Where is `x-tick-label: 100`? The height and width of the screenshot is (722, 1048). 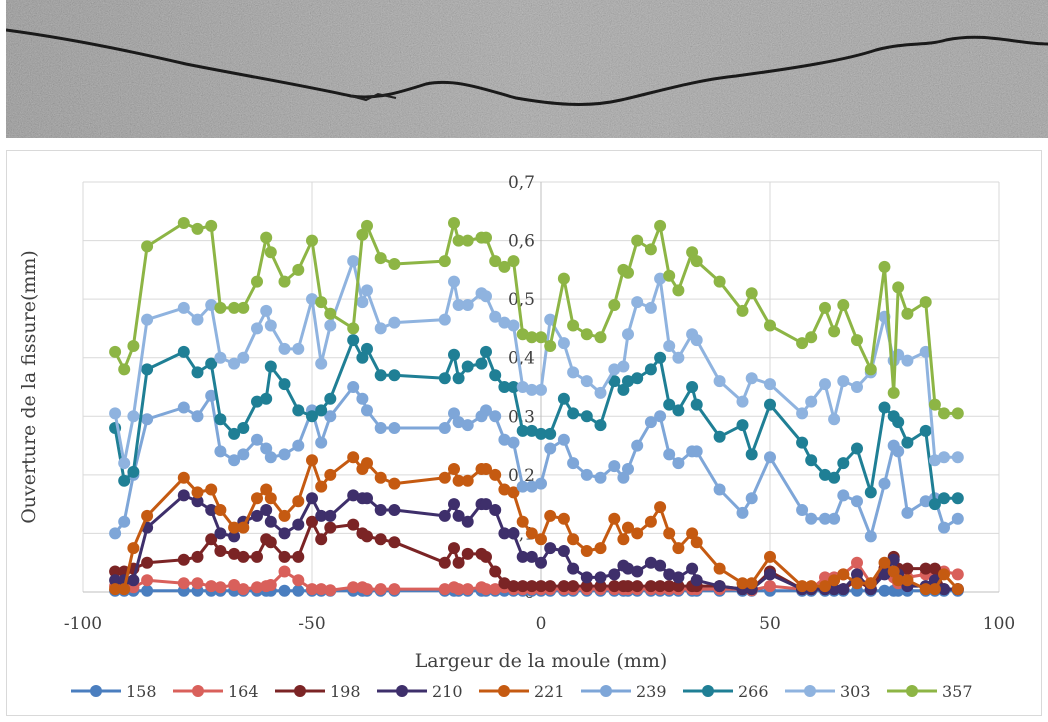 x-tick-label: 100 is located at coordinates (999, 624).